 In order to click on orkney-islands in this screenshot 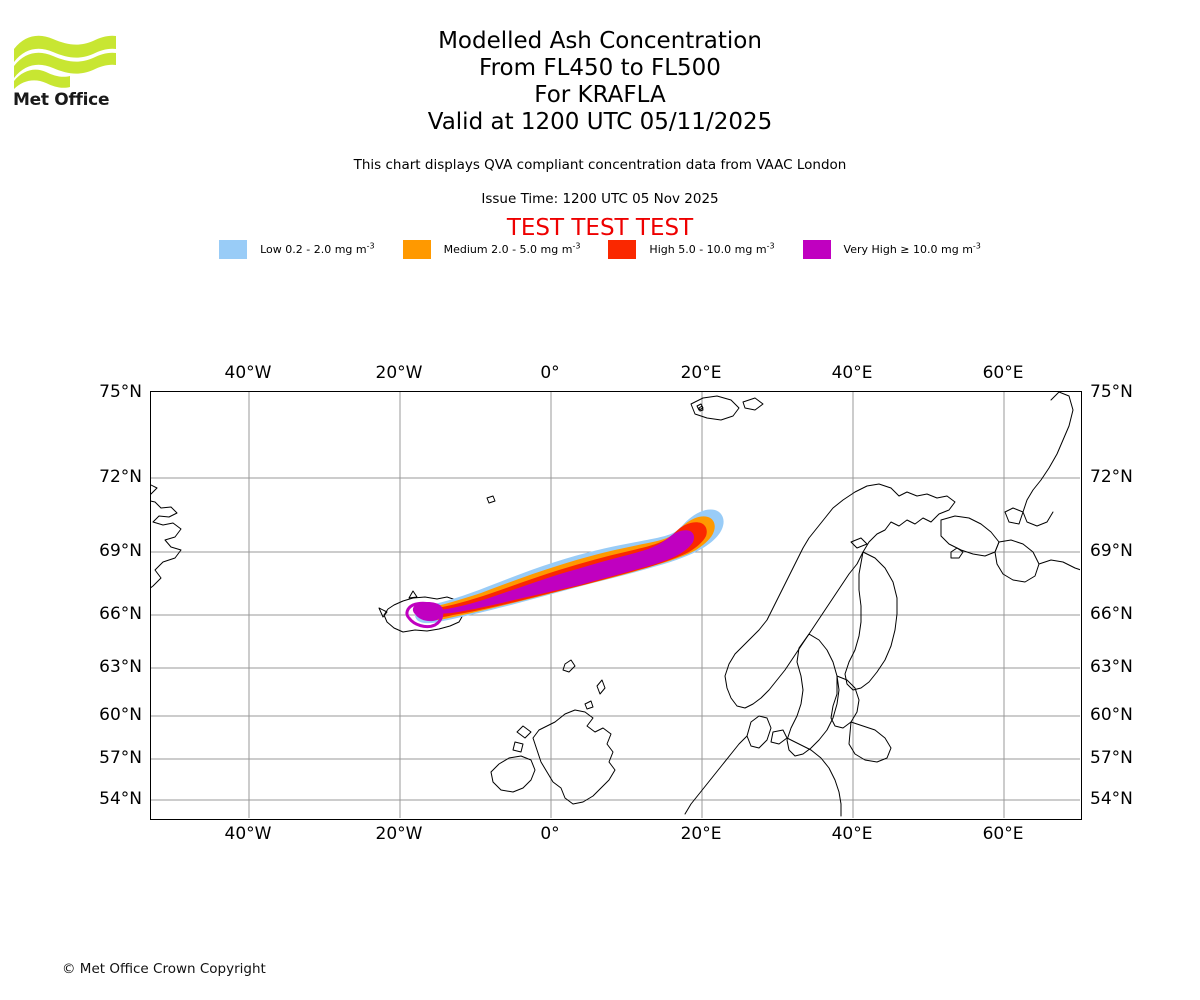, I will do `click(589, 705)`.